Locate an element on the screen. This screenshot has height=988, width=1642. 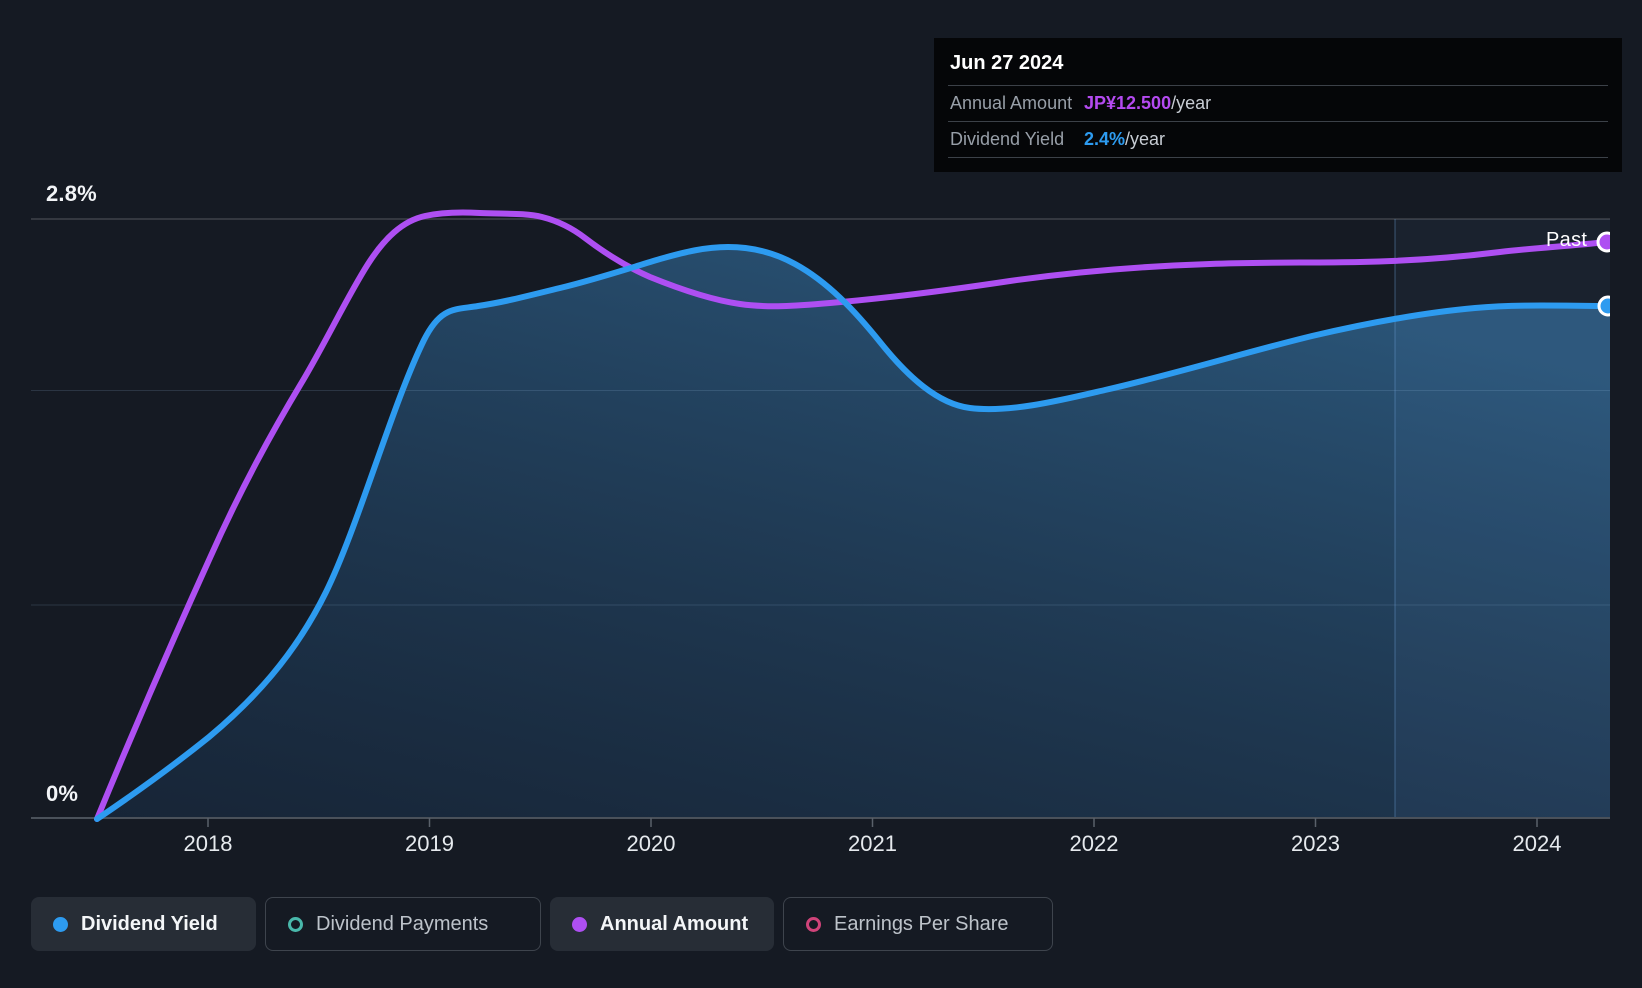
past-region-highlight is located at coordinates (1502, 518).